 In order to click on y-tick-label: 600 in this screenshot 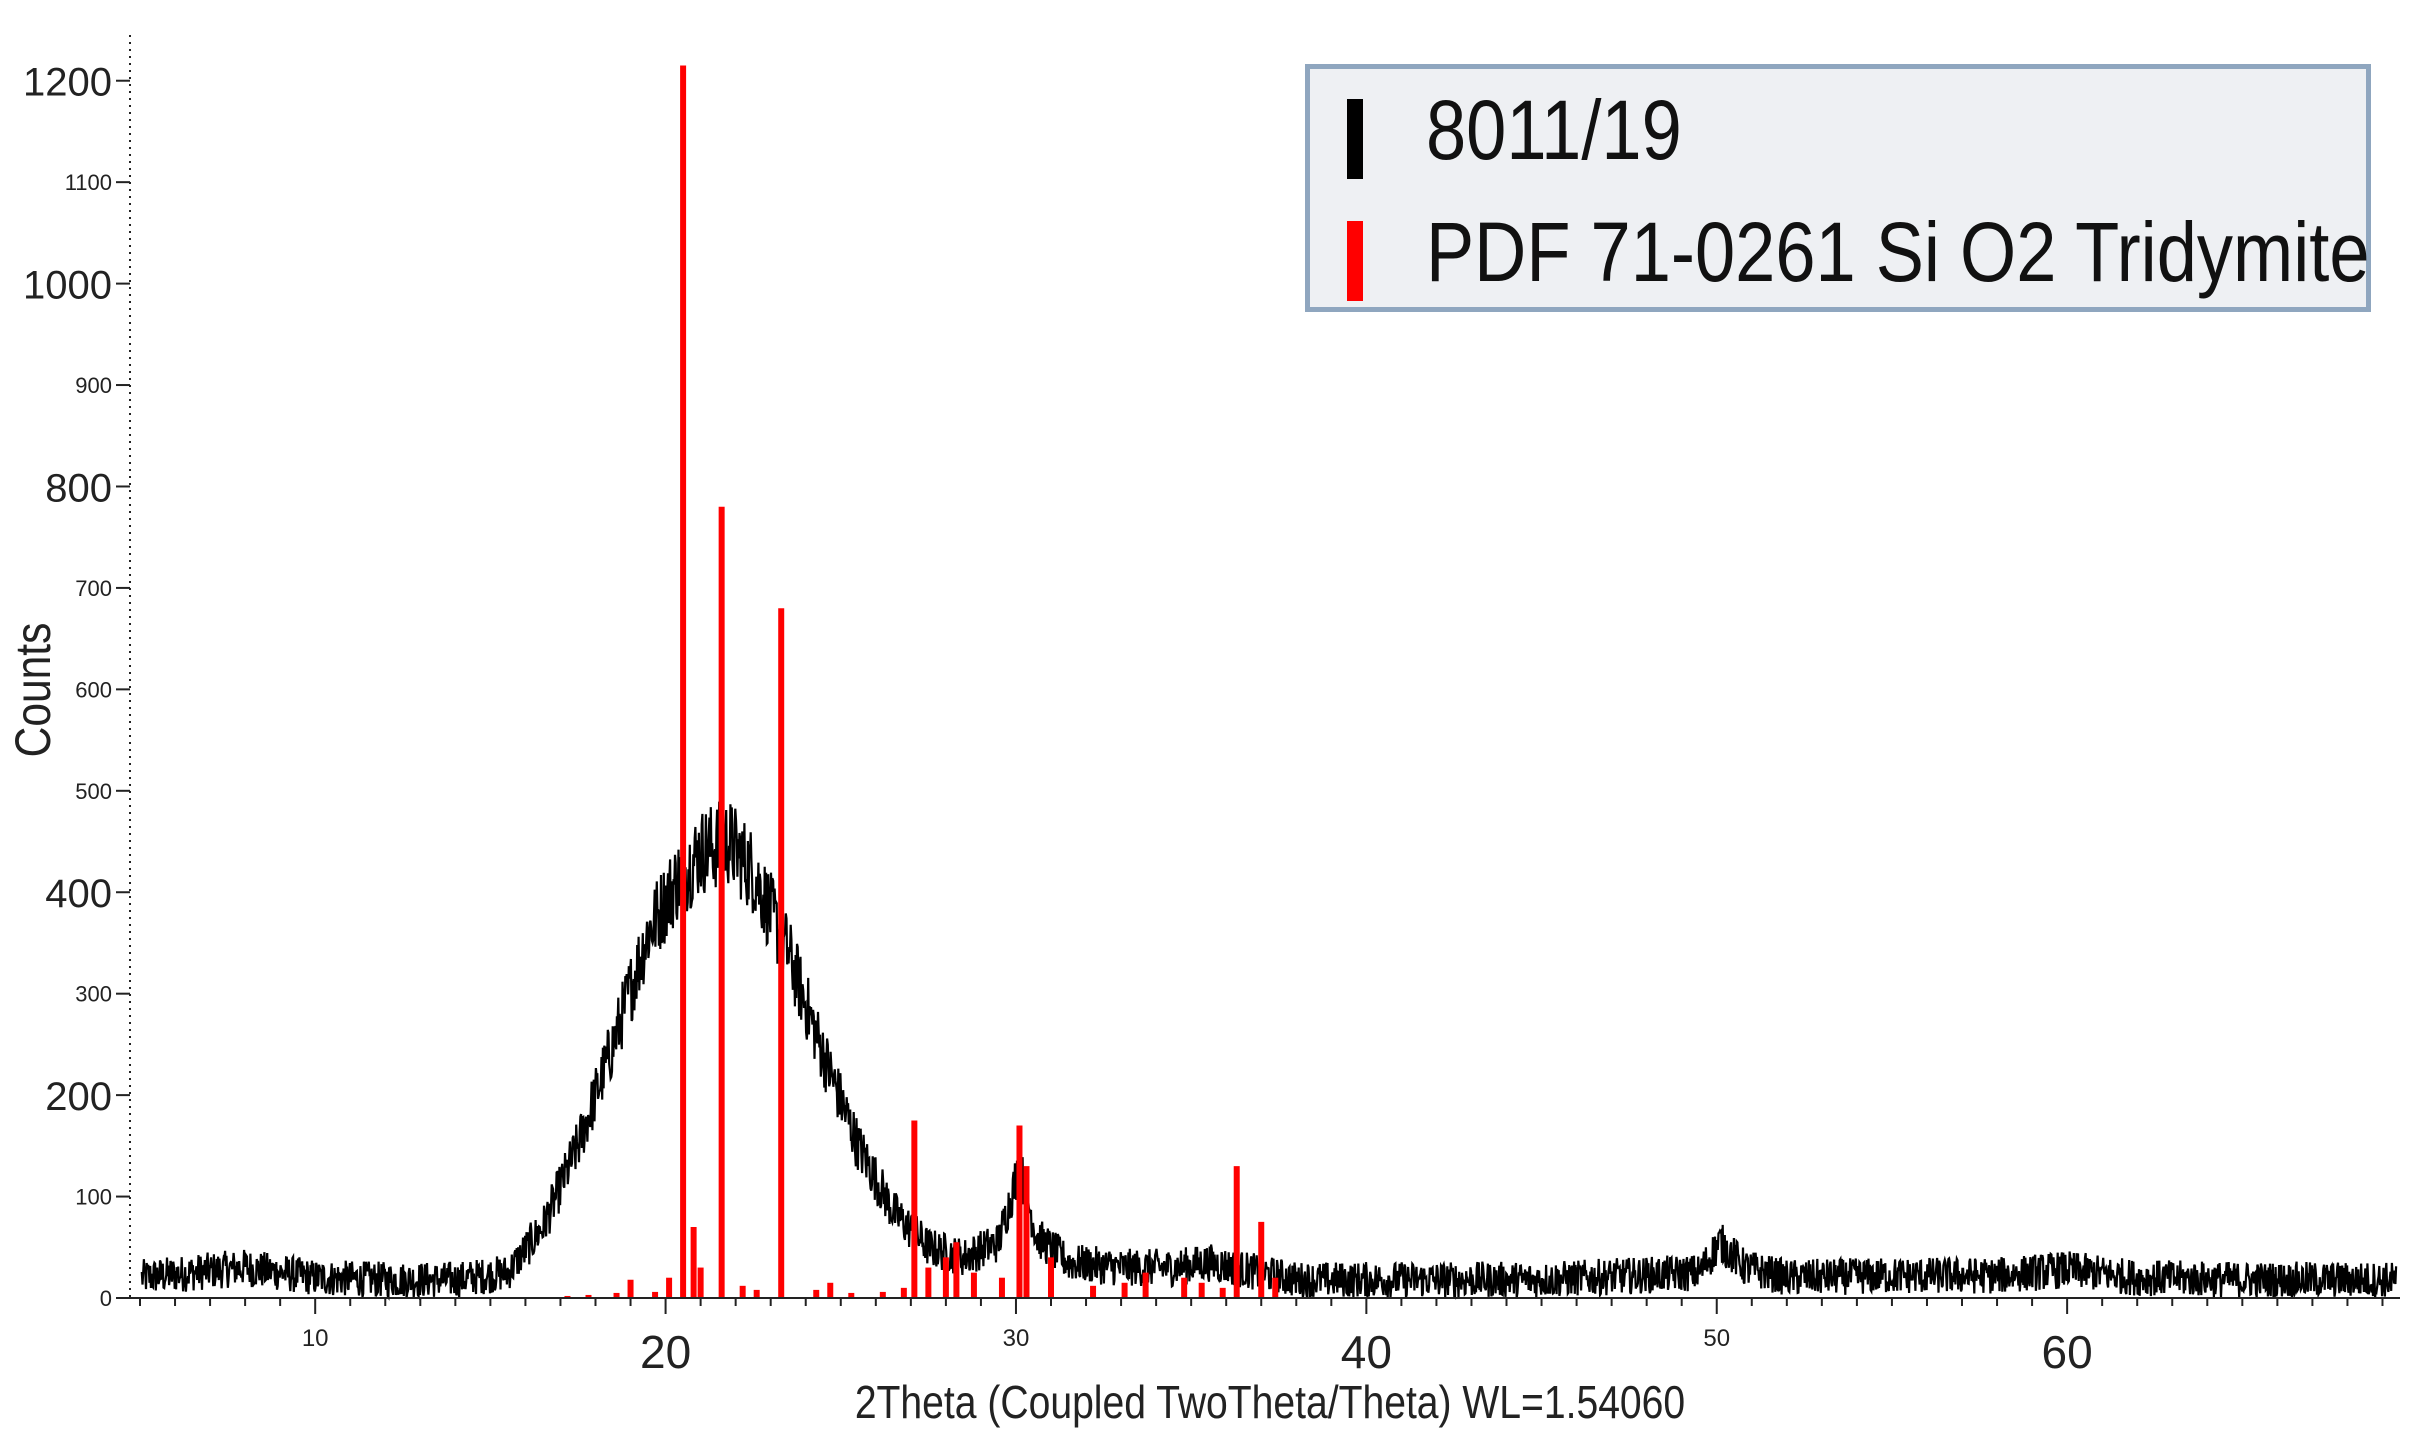, I will do `click(93, 689)`.